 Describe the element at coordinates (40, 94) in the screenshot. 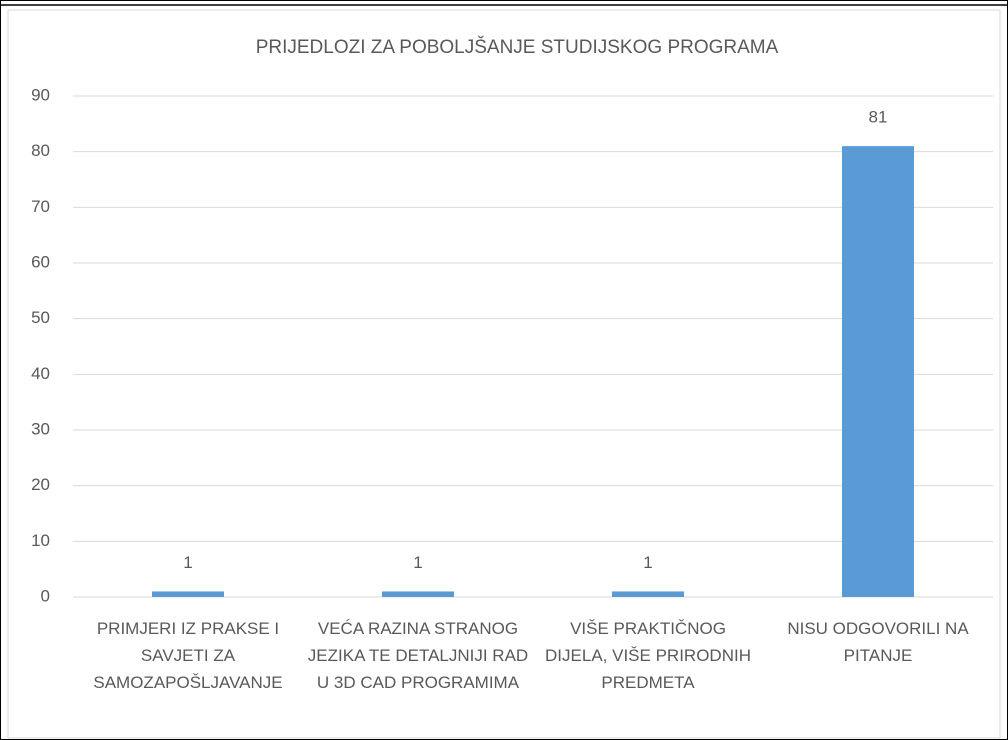

I see `y-tick-label: 90` at that location.